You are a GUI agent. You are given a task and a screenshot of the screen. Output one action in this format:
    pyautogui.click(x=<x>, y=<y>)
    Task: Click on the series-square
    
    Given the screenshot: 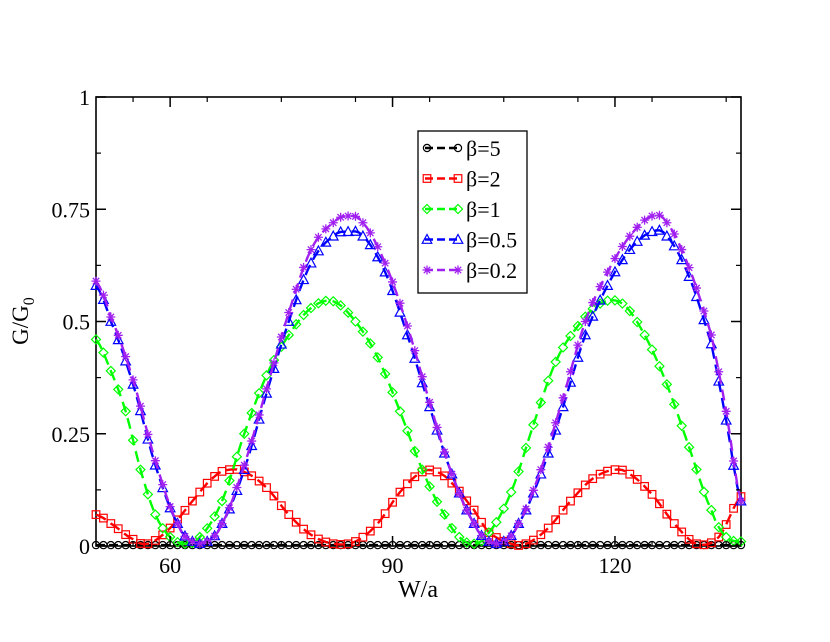 What is the action you would take?
    pyautogui.click(x=418, y=507)
    